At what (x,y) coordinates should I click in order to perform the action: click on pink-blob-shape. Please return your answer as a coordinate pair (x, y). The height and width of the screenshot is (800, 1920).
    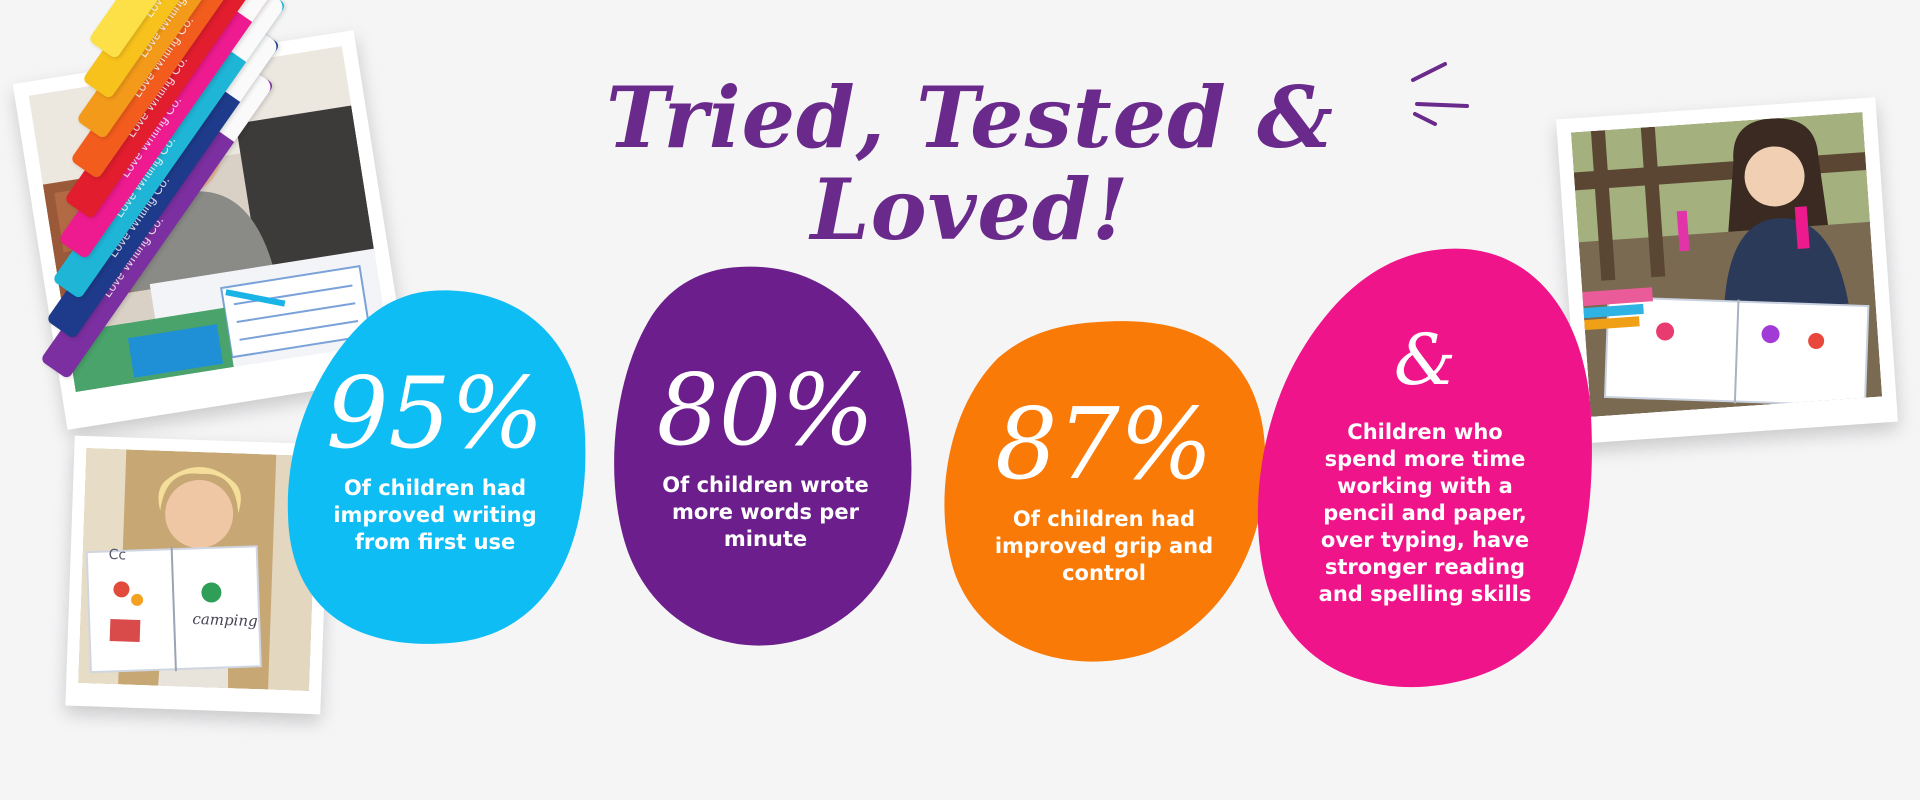
    Looking at the image, I should click on (1424, 468).